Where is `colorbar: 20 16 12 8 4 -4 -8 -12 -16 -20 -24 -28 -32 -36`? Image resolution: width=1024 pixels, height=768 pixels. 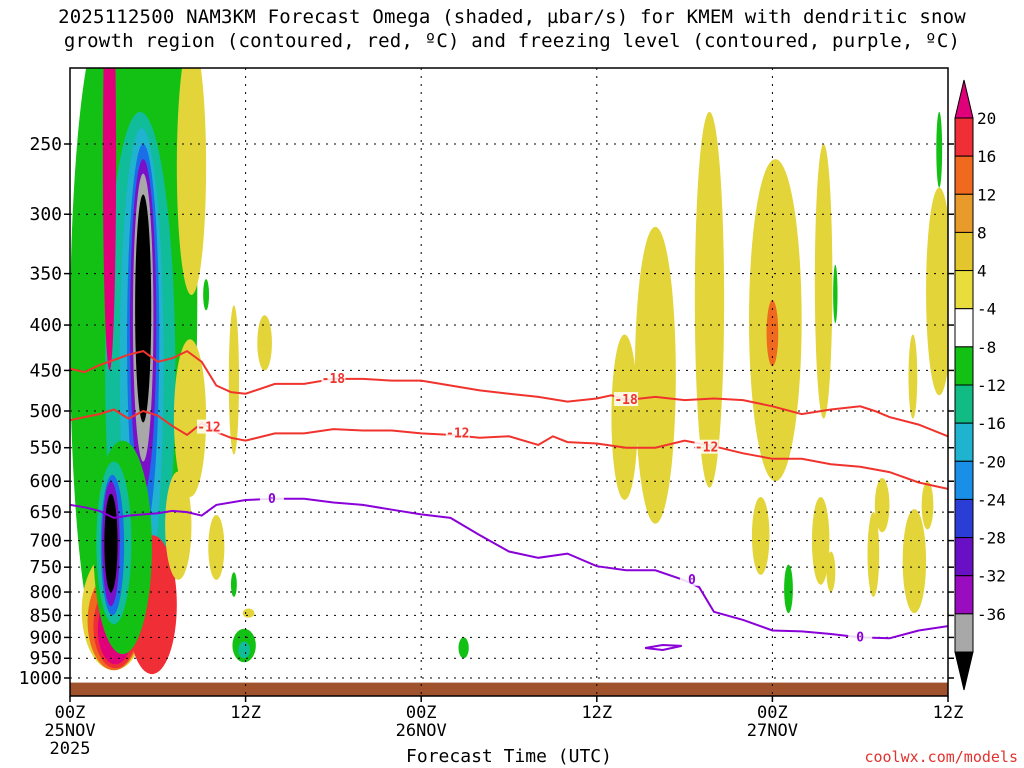
colorbar: 20 16 12 8 4 -4 -8 -12 -16 -20 -24 -28 -32 -36 is located at coordinates (980, 385).